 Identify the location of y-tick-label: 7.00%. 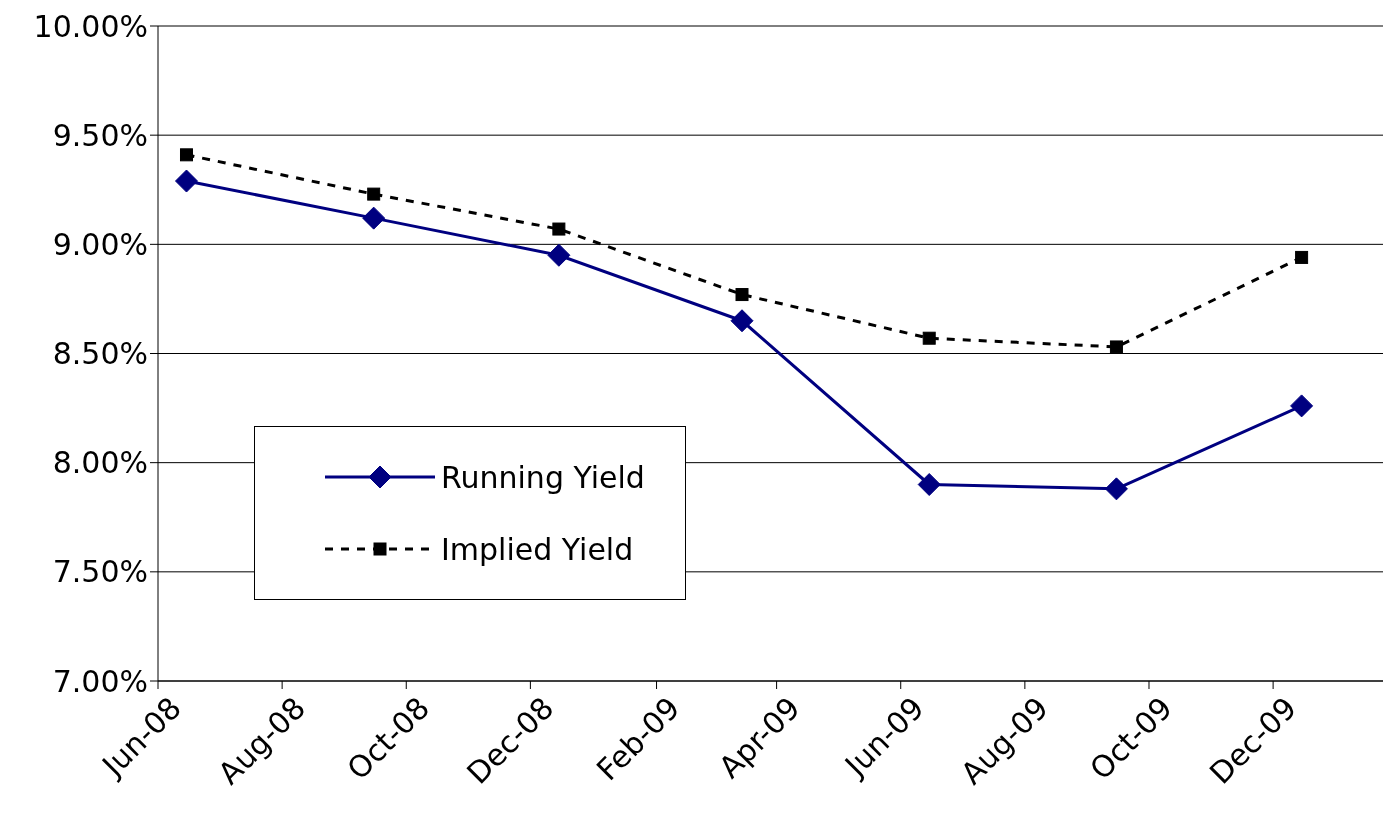
(100, 681).